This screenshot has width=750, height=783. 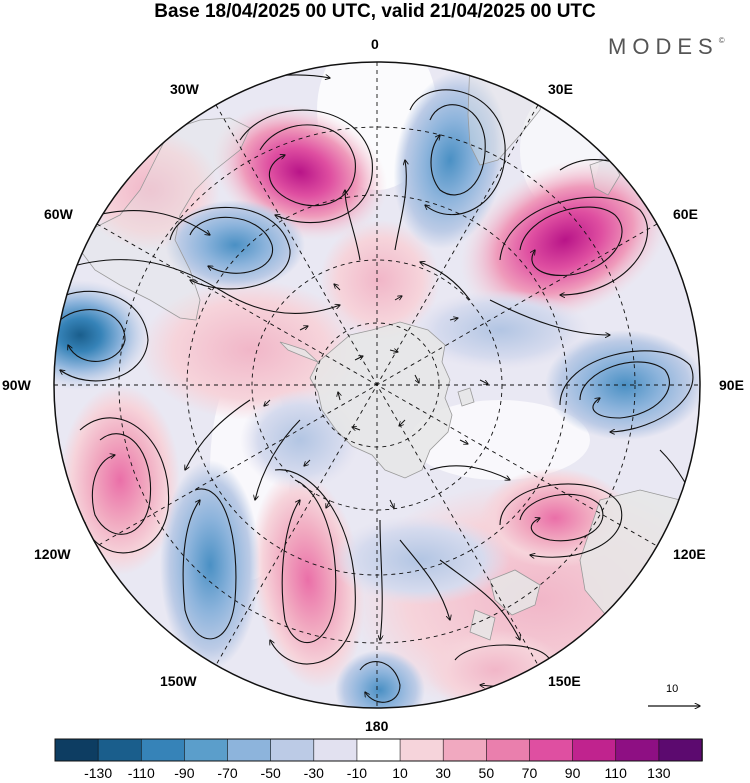 What do you see at coordinates (58, 214) in the screenshot?
I see `lon-label-60w: 60W` at bounding box center [58, 214].